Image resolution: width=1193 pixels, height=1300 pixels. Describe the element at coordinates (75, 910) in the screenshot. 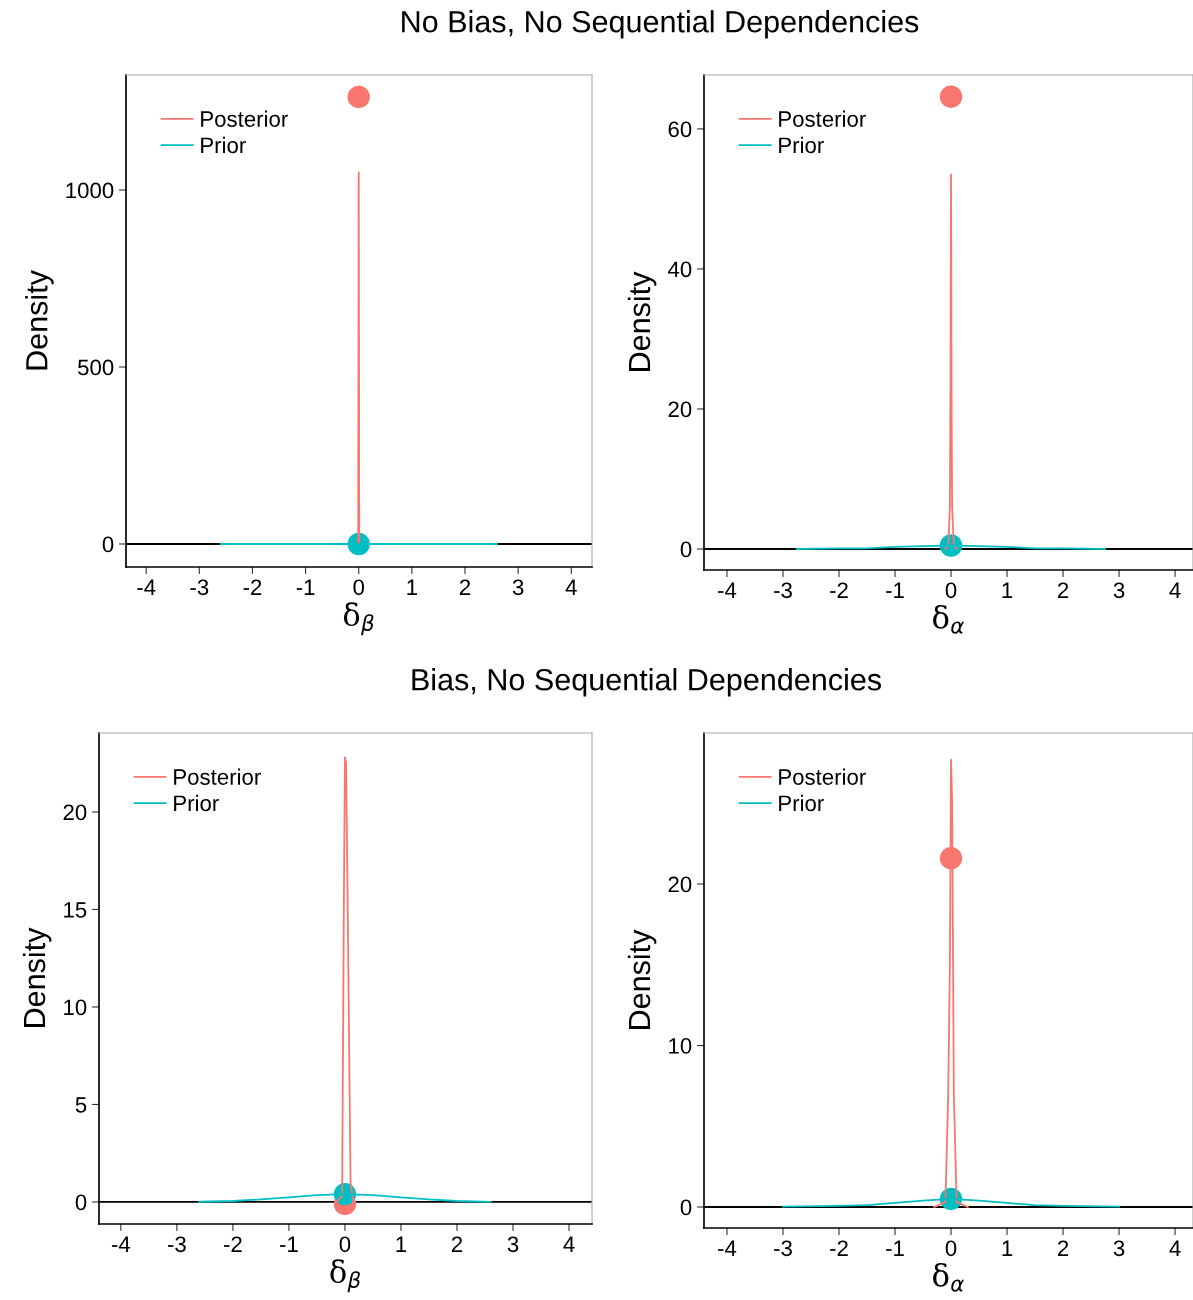

I see `y-tick-label: 15` at that location.